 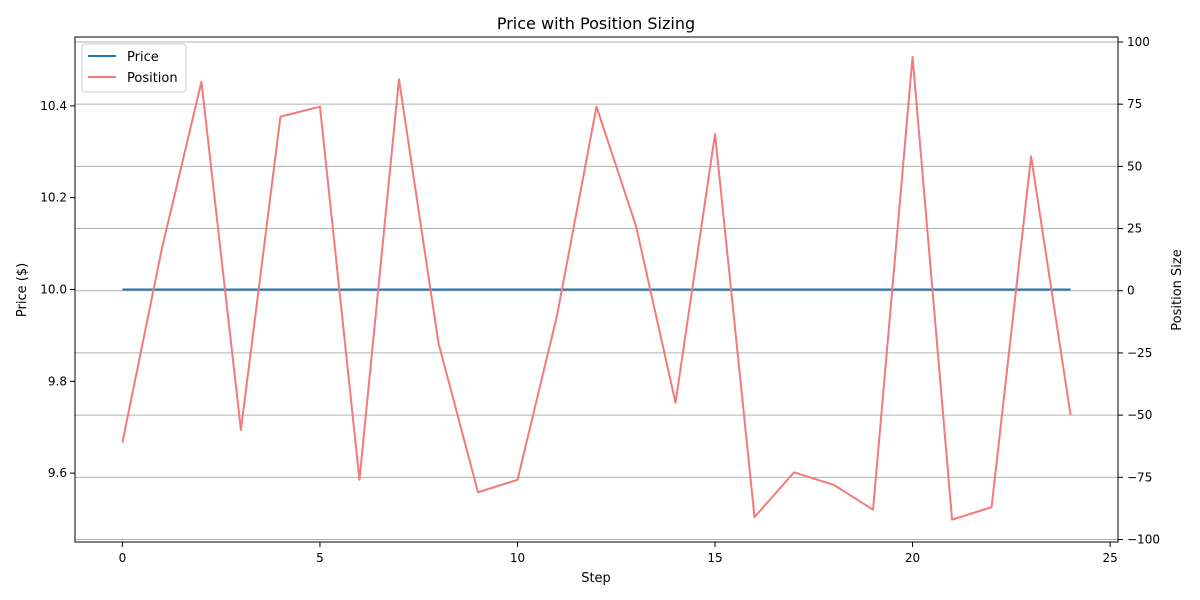 What do you see at coordinates (1134, 229) in the screenshot?
I see `y-right-tick-label: 25` at bounding box center [1134, 229].